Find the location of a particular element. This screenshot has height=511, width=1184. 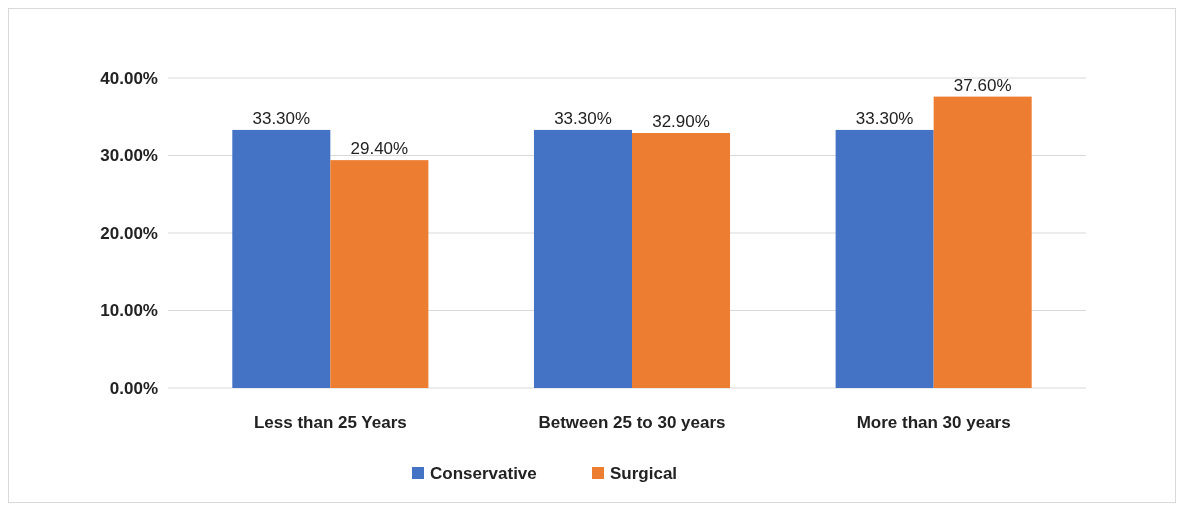

y-tick-label: 10.00% is located at coordinates (129, 311).